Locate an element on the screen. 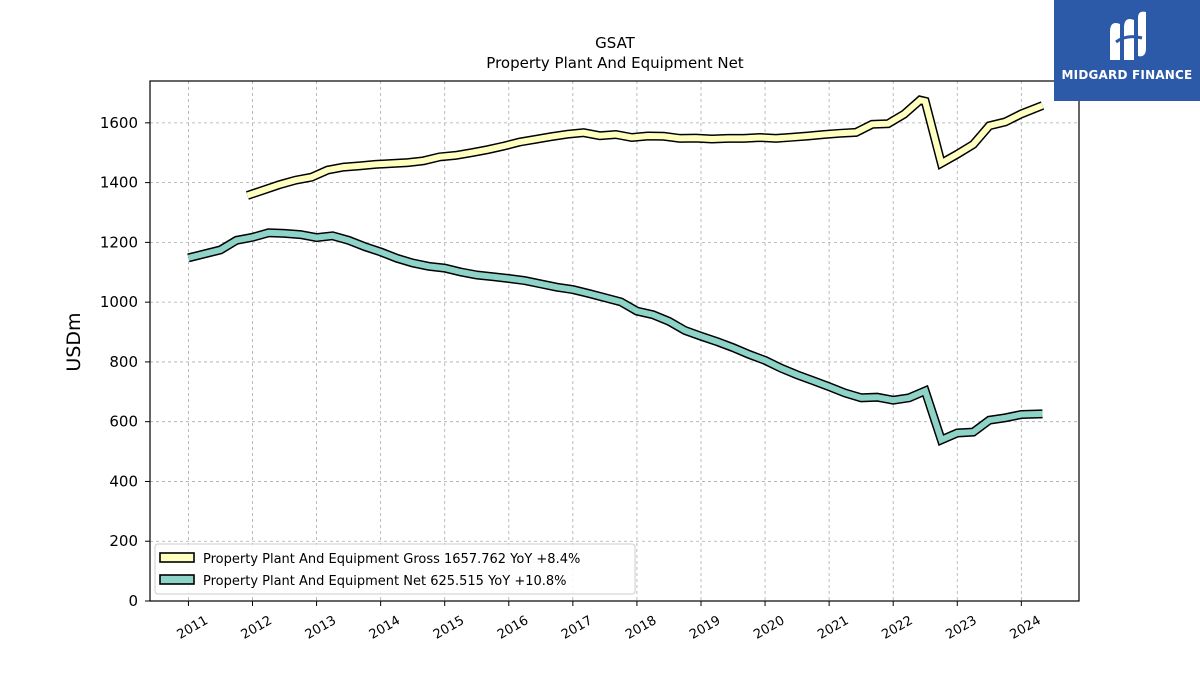 Image resolution: width=1200 pixels, height=675 pixels. legend-swatch-net is located at coordinates (177, 579).